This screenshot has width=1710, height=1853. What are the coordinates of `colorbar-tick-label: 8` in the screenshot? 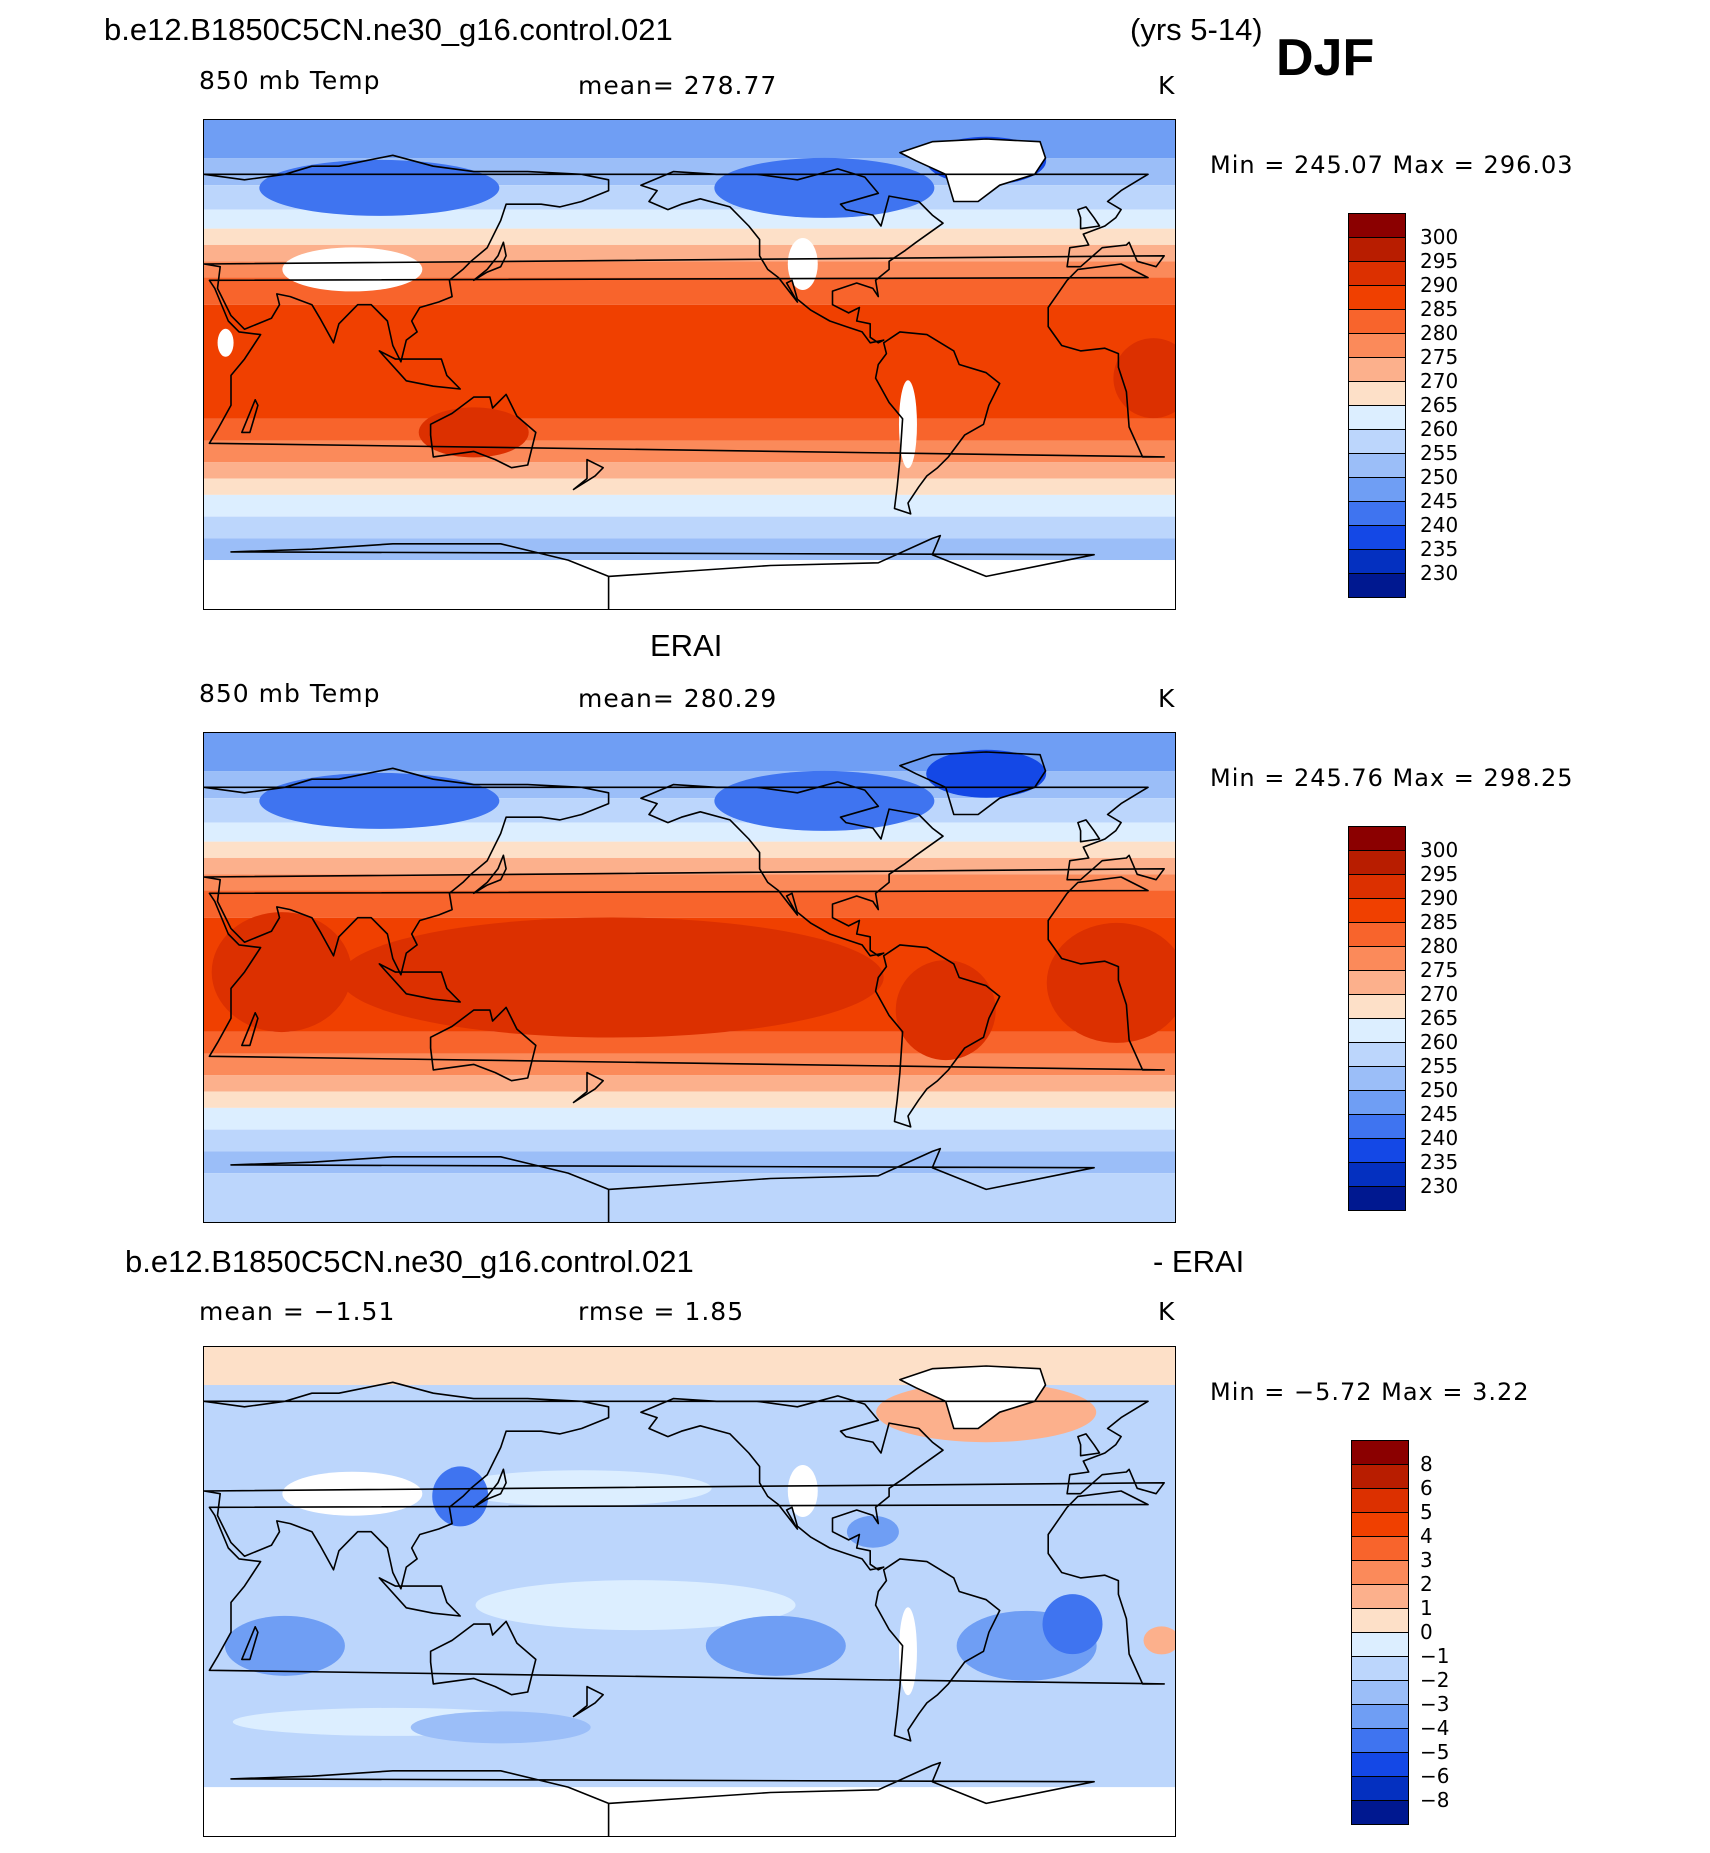 It's located at (1426, 1464).